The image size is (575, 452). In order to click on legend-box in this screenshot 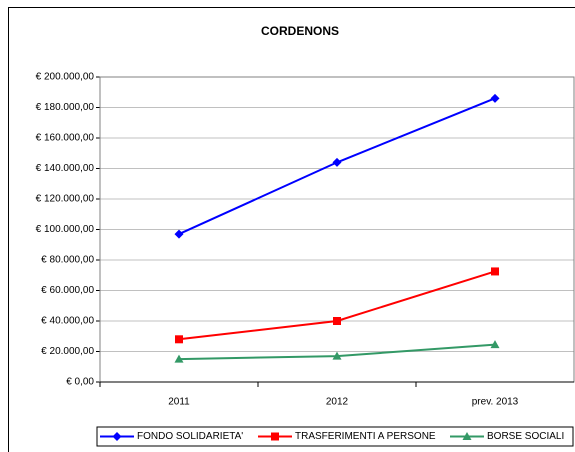, I will do `click(335, 436)`.